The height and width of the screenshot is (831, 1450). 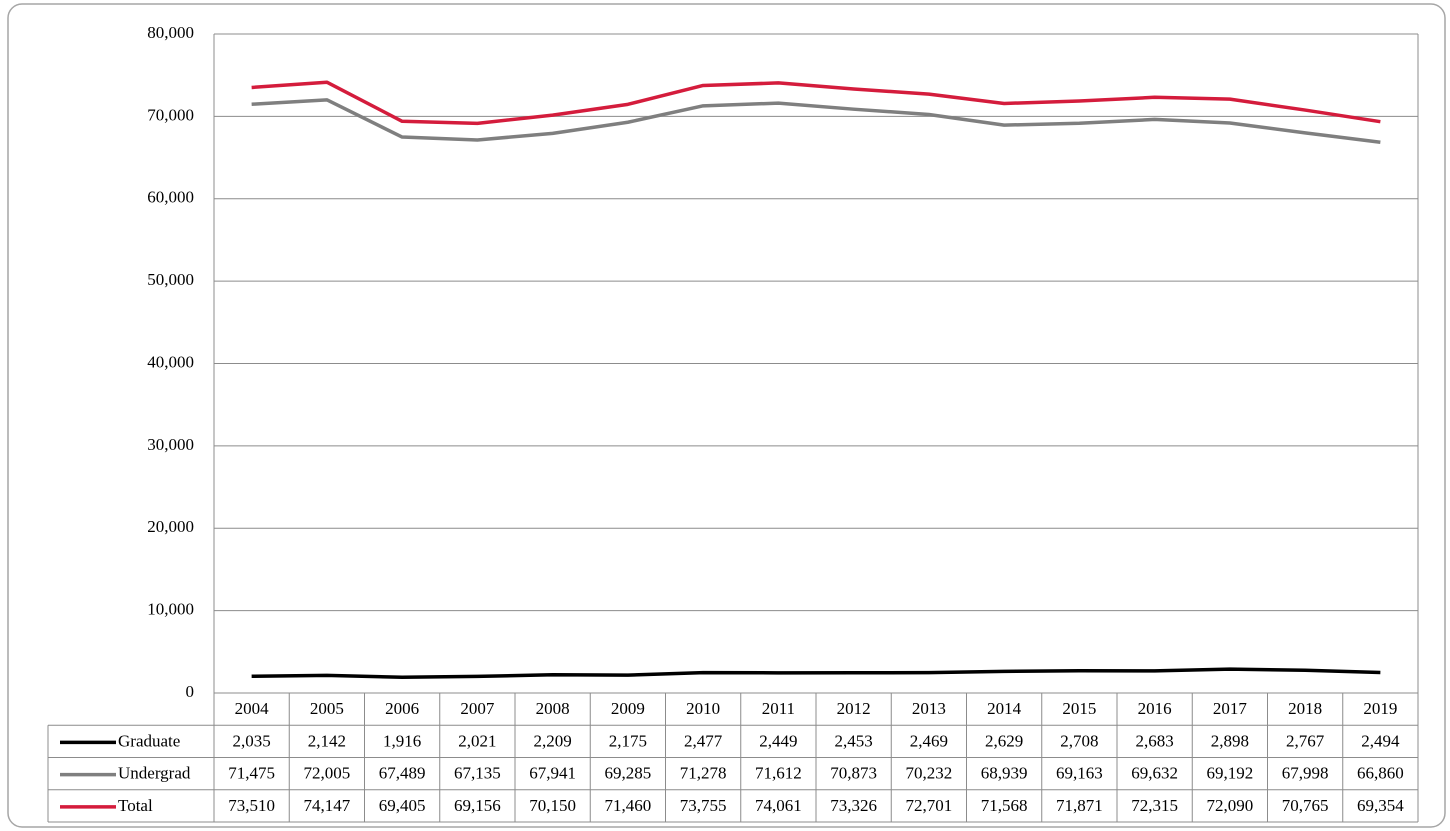 I want to click on table-value: 71,475, so click(x=251, y=773).